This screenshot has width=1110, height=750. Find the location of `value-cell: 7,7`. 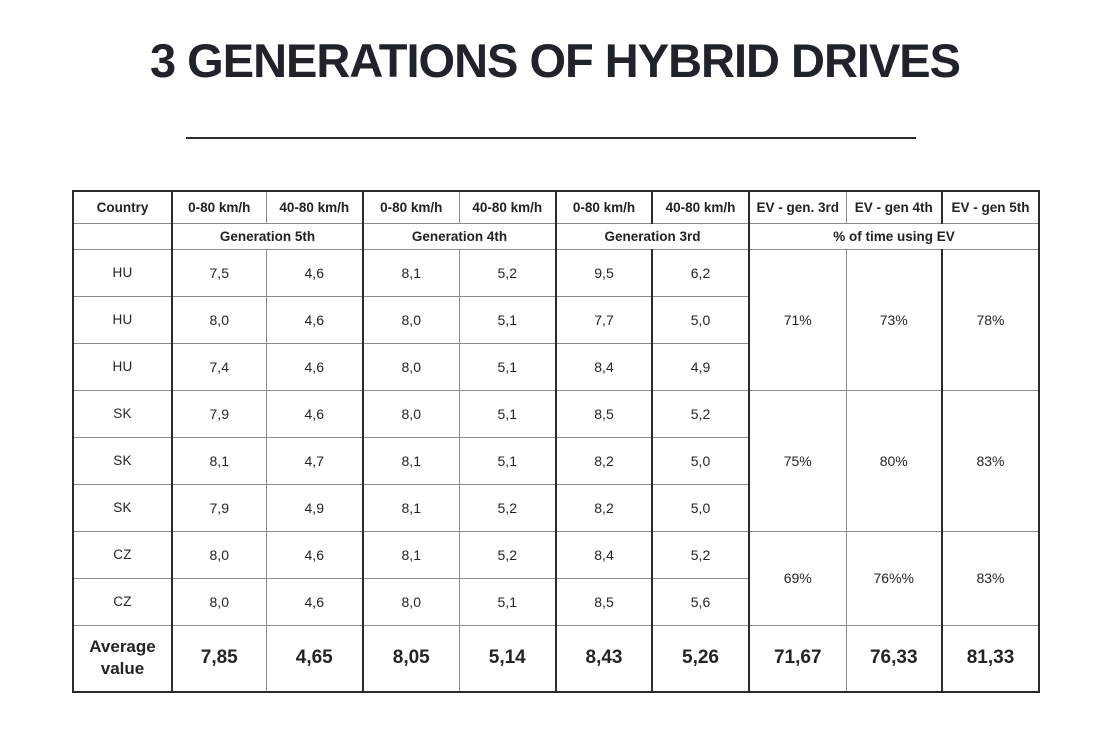

value-cell: 7,7 is located at coordinates (604, 319).